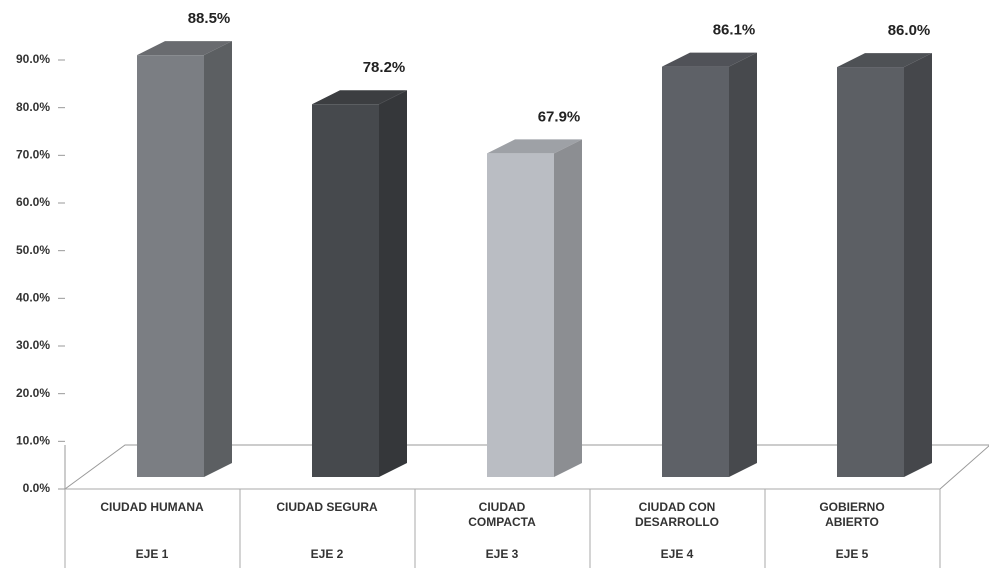 The width and height of the screenshot is (989, 568). What do you see at coordinates (851, 507) in the screenshot?
I see `category-line: GOBIERNO` at bounding box center [851, 507].